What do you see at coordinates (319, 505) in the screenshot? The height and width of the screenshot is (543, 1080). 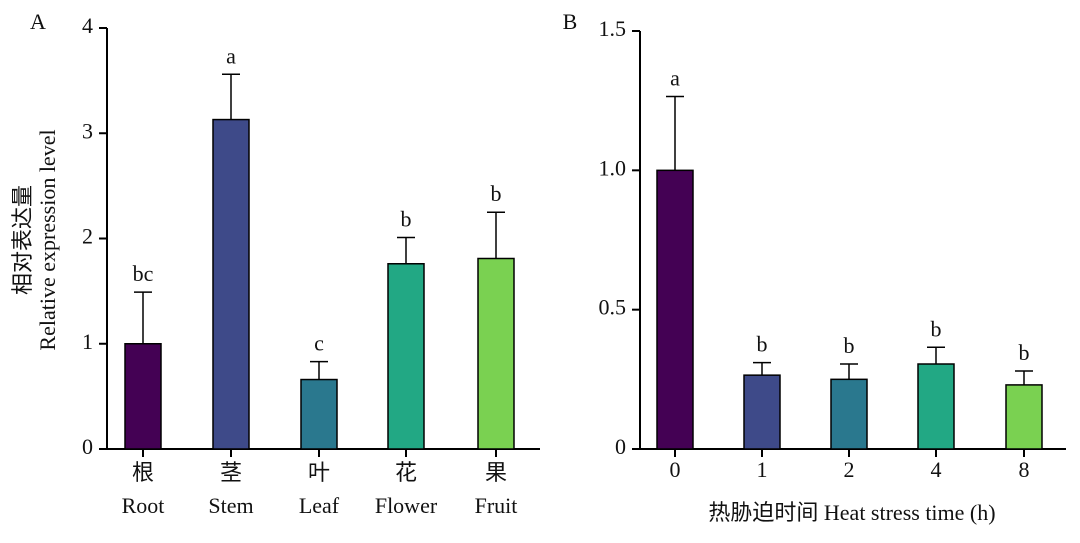 I see `x-tick-label-en: Leaf` at bounding box center [319, 505].